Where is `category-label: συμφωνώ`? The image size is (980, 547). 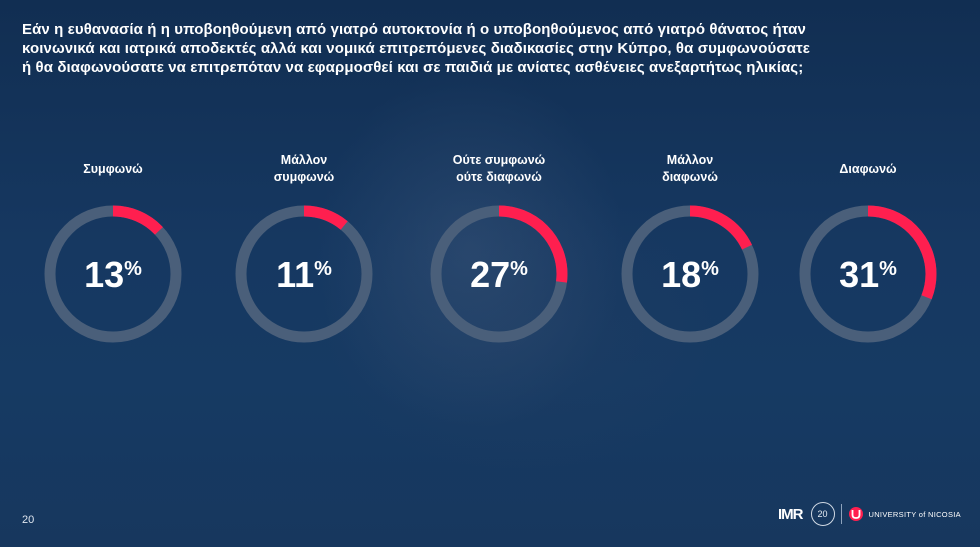
category-label: συμφωνώ is located at coordinates (304, 177).